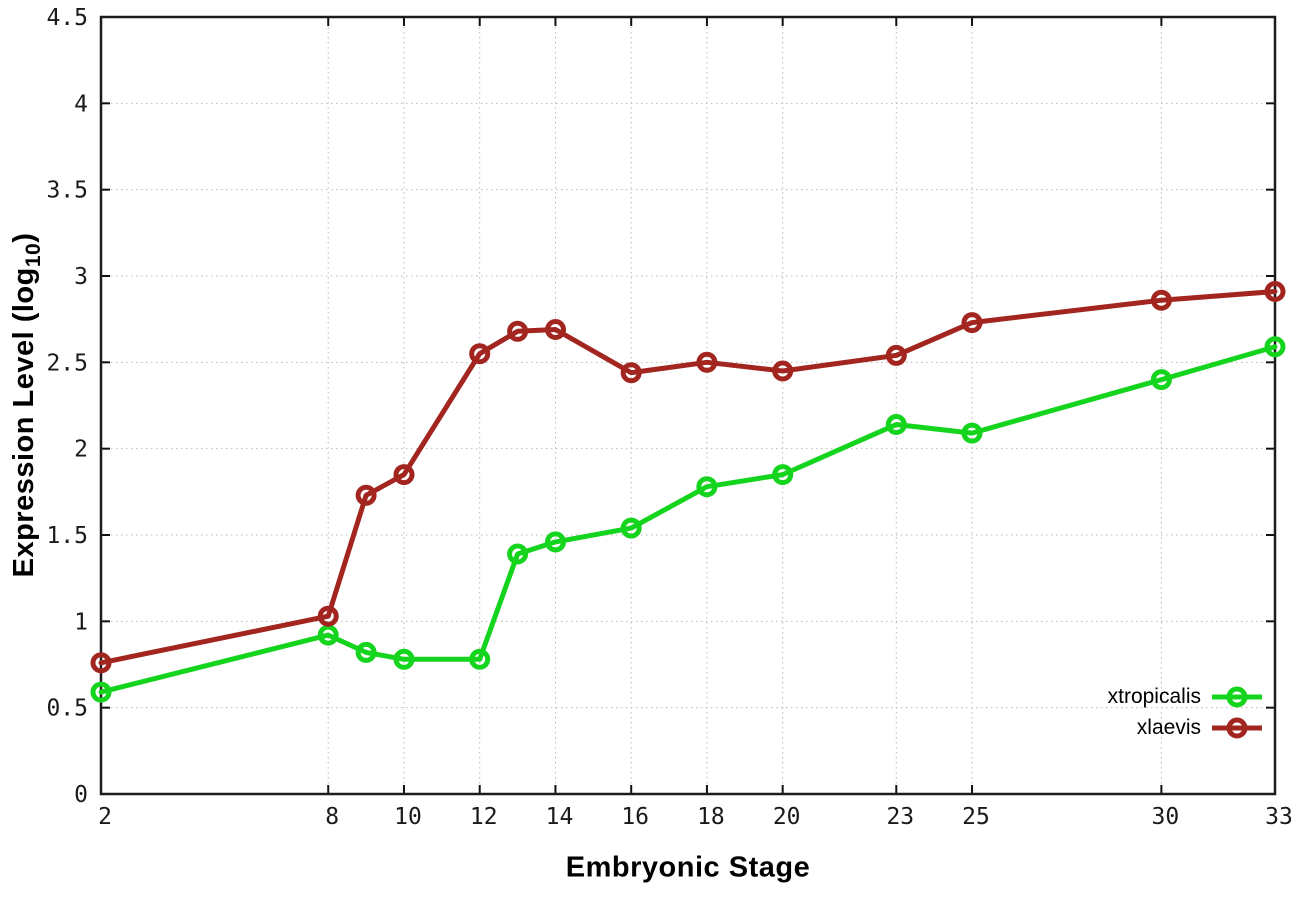  What do you see at coordinates (408, 817) in the screenshot?
I see `x-tick-label: 10` at bounding box center [408, 817].